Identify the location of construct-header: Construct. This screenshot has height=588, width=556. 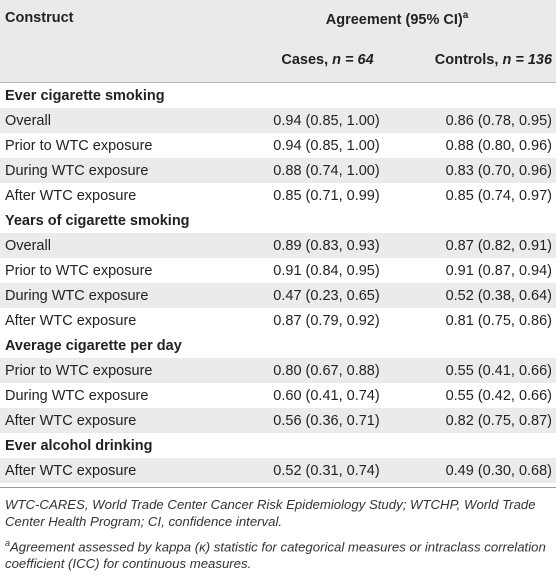
(39, 18).